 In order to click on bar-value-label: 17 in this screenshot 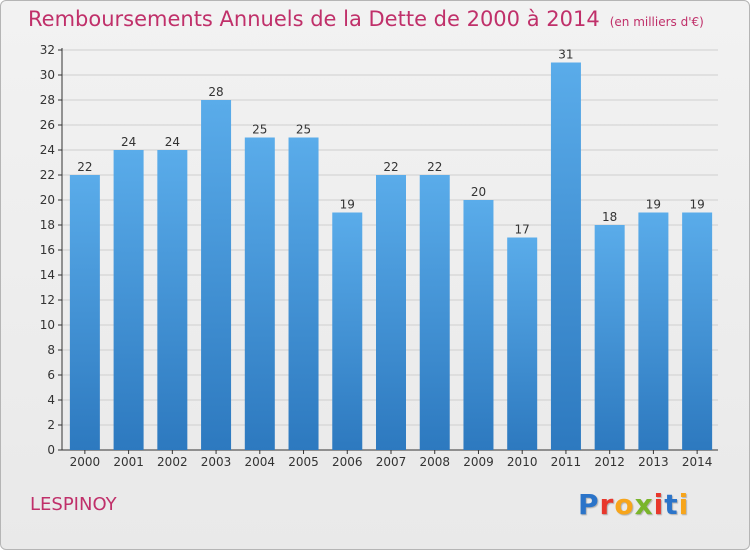, I will do `click(522, 230)`.